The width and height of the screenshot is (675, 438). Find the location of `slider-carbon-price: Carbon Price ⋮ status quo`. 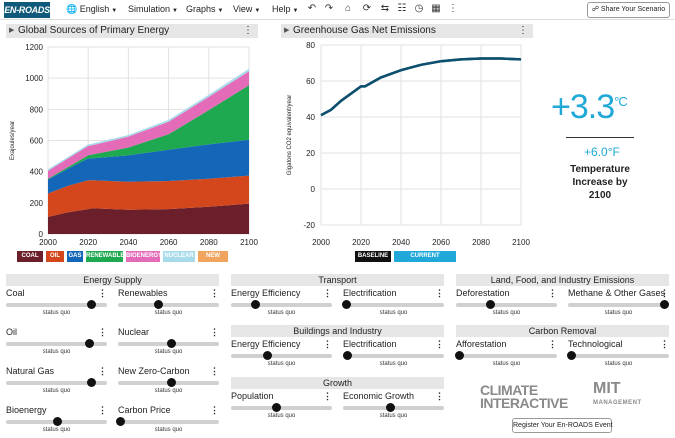

slider-carbon-price: Carbon Price ⋮ status quo is located at coordinates (167, 420).